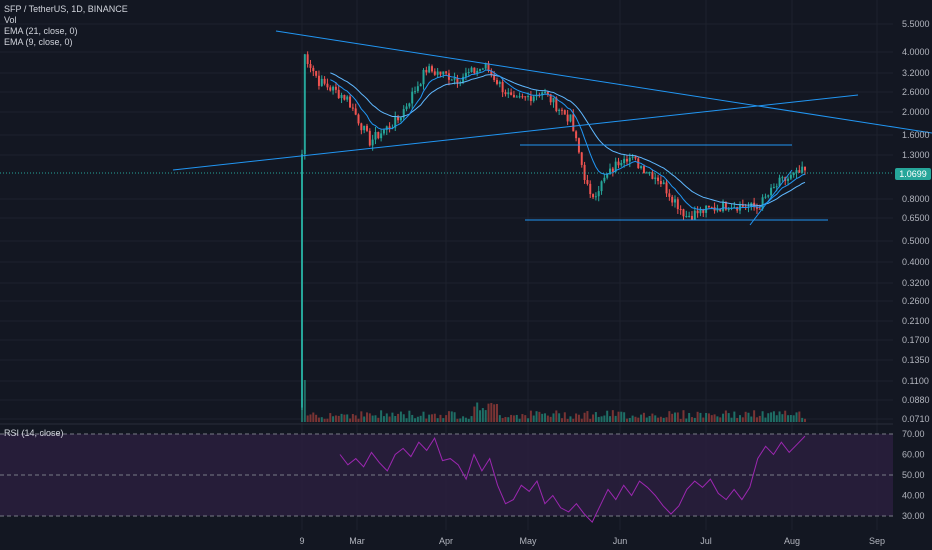 The width and height of the screenshot is (932, 550). What do you see at coordinates (913, 475) in the screenshot?
I see `rsi-axis: 70.00 60.00 50.00 40.00 30.00` at bounding box center [913, 475].